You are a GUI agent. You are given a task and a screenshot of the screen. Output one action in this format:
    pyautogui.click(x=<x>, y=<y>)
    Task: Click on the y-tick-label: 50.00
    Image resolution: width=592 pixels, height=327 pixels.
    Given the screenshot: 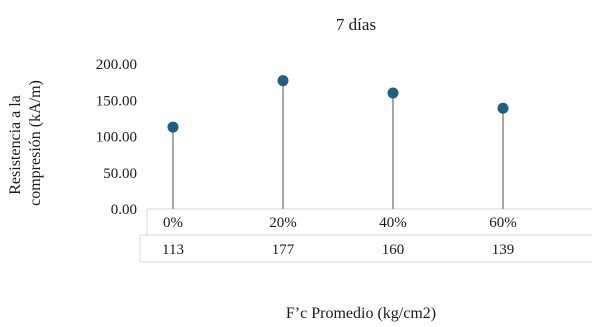 What is the action you would take?
    pyautogui.click(x=120, y=174)
    